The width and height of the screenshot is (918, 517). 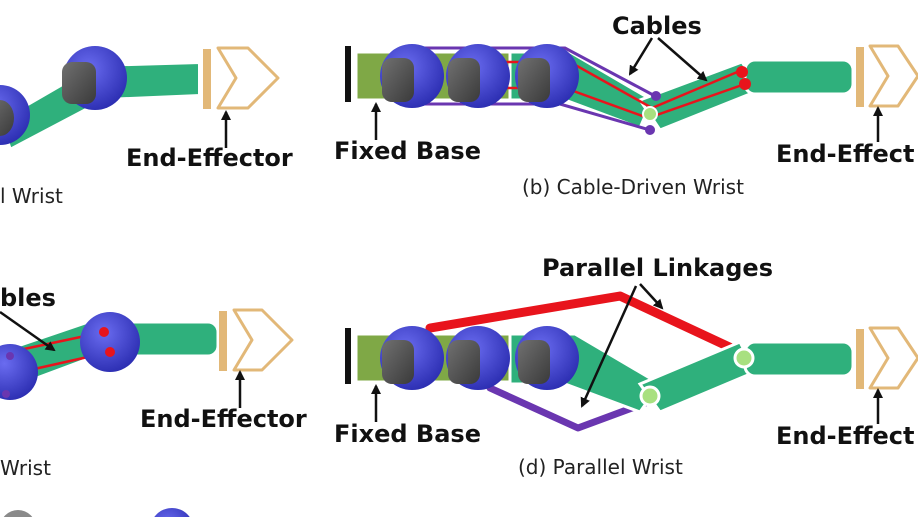 What do you see at coordinates (31, 196) in the screenshot?
I see `caption-a: l Wrist` at bounding box center [31, 196].